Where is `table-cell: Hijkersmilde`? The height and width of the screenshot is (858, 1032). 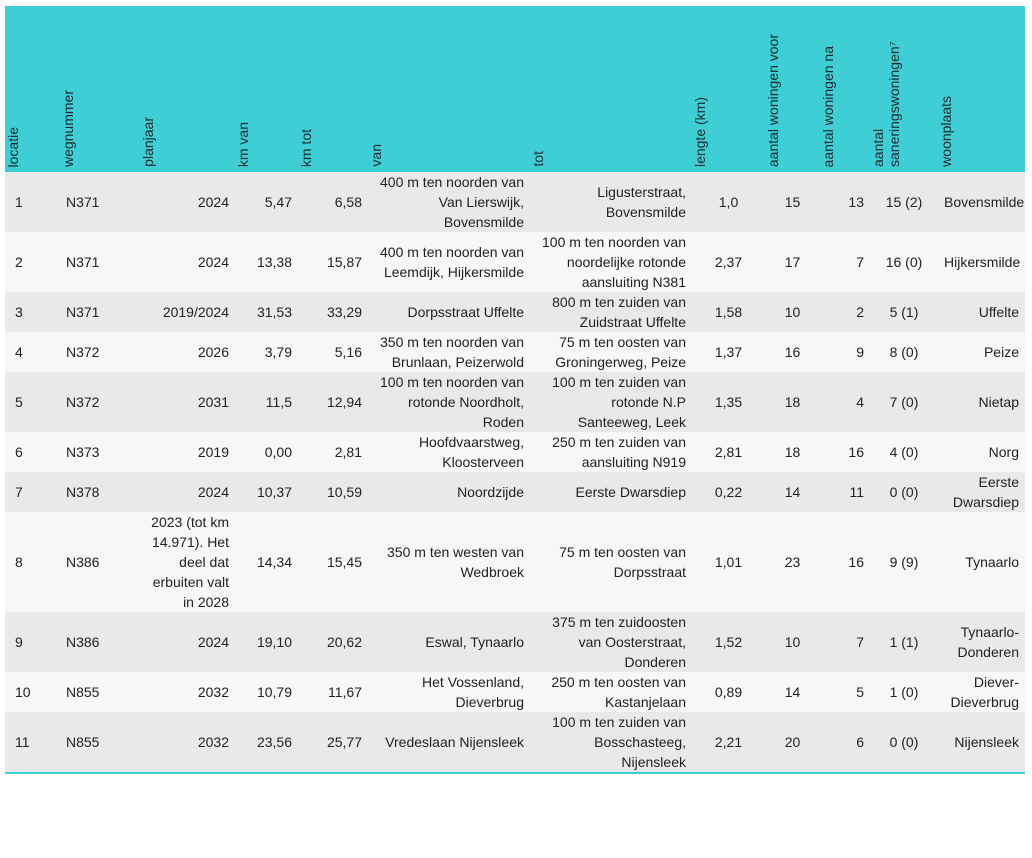
table-cell: Hijkersmilde is located at coordinates (981, 262).